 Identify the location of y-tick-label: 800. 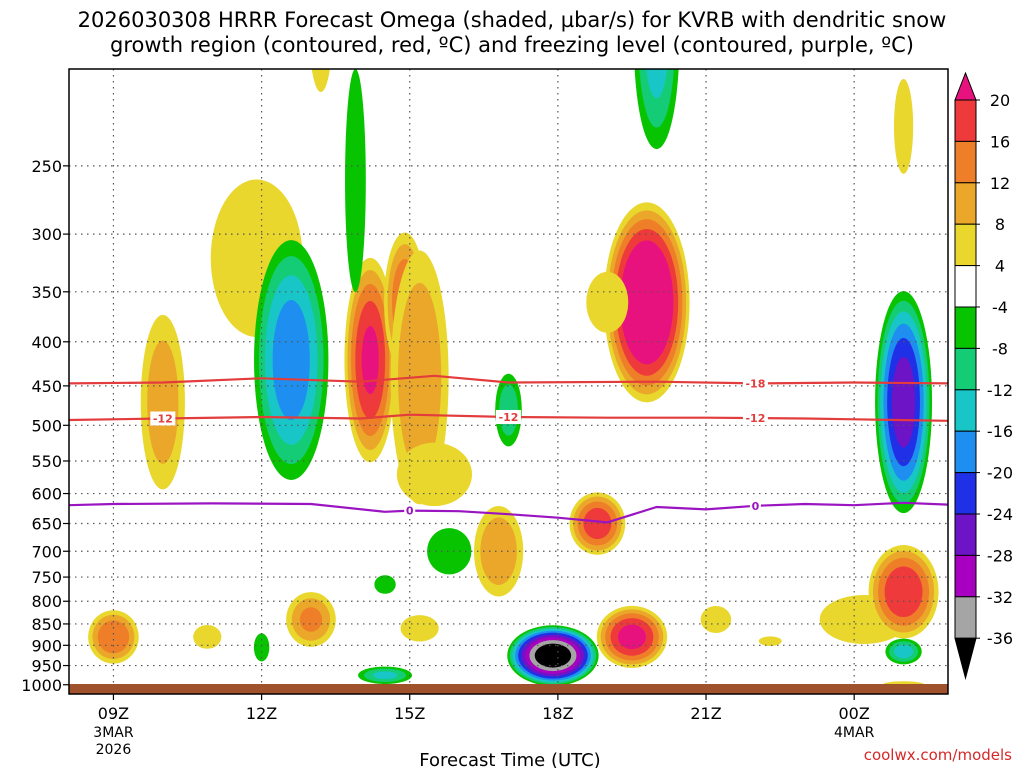
(46, 601).